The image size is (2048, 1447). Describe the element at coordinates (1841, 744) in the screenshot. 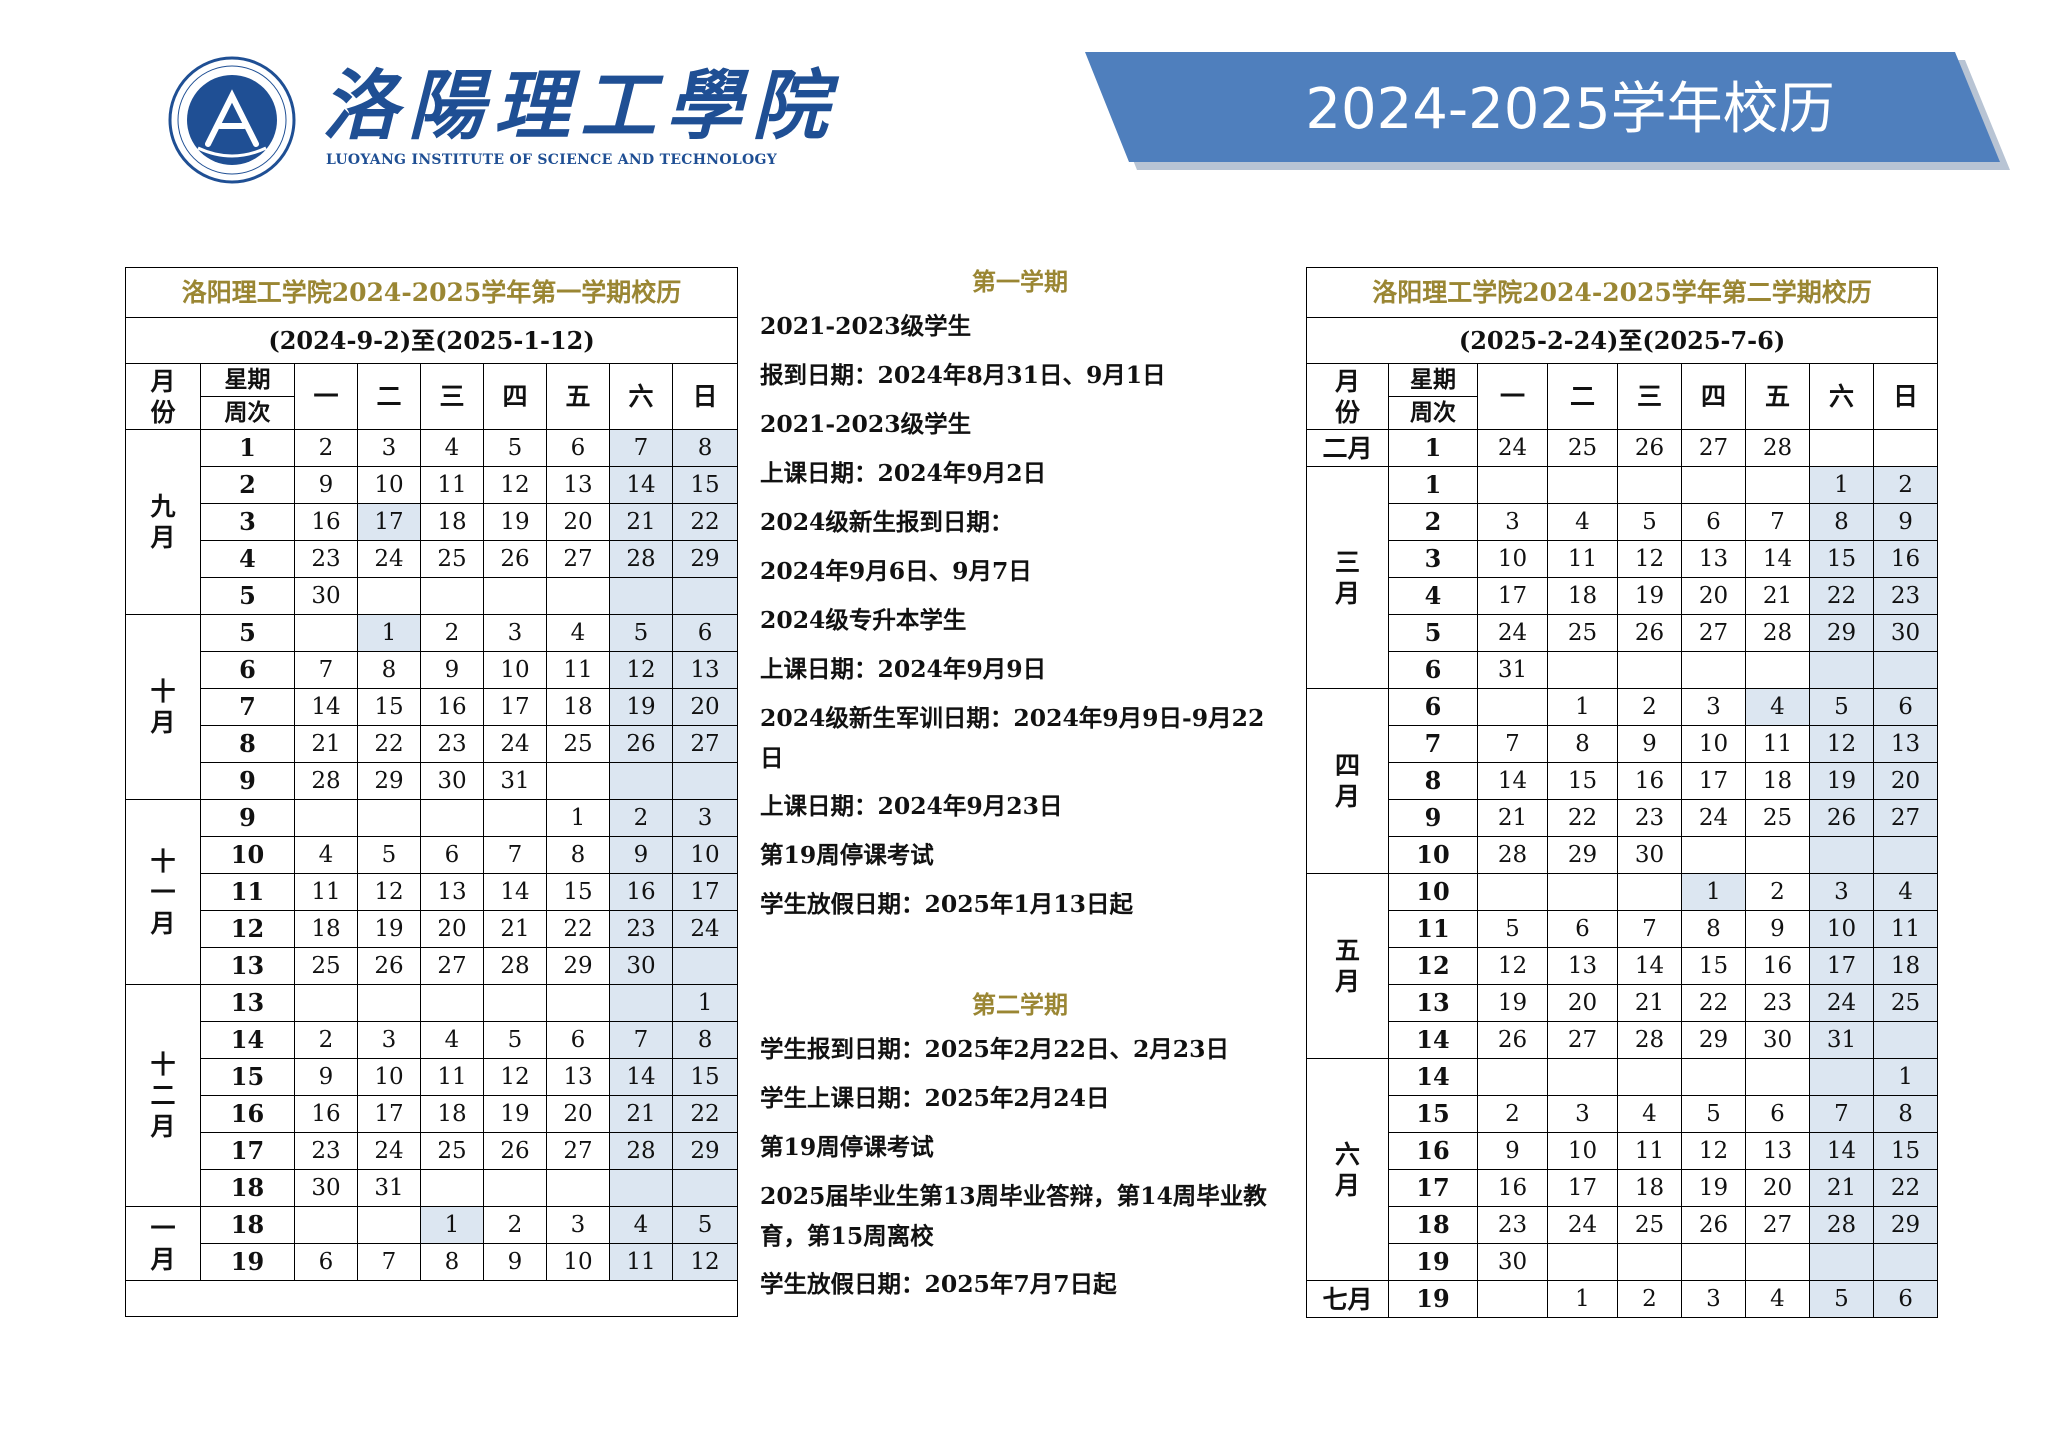

I see `day-cell: 12` at that location.